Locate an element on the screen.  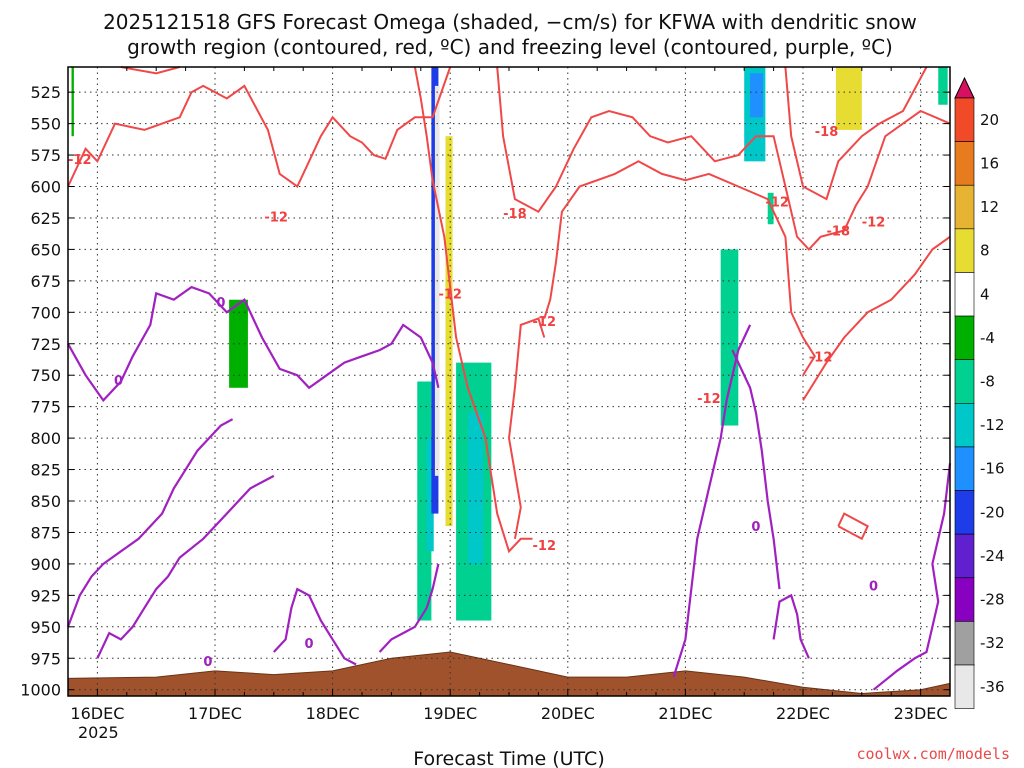
x-tick-label-2: 18DEC is located at coordinates (333, 713).